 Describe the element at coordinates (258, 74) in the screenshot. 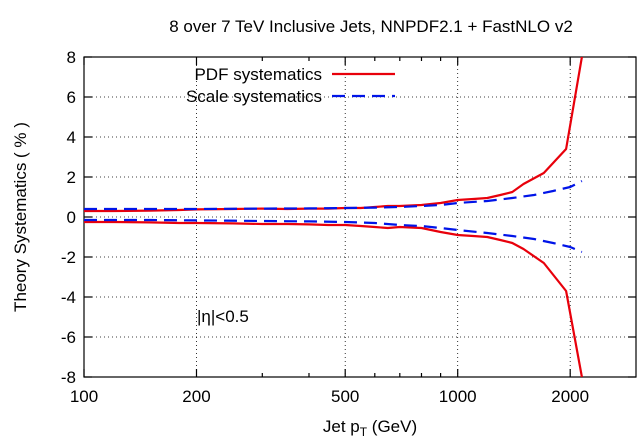

I see `legend-label-pdf: PDF systematics` at that location.